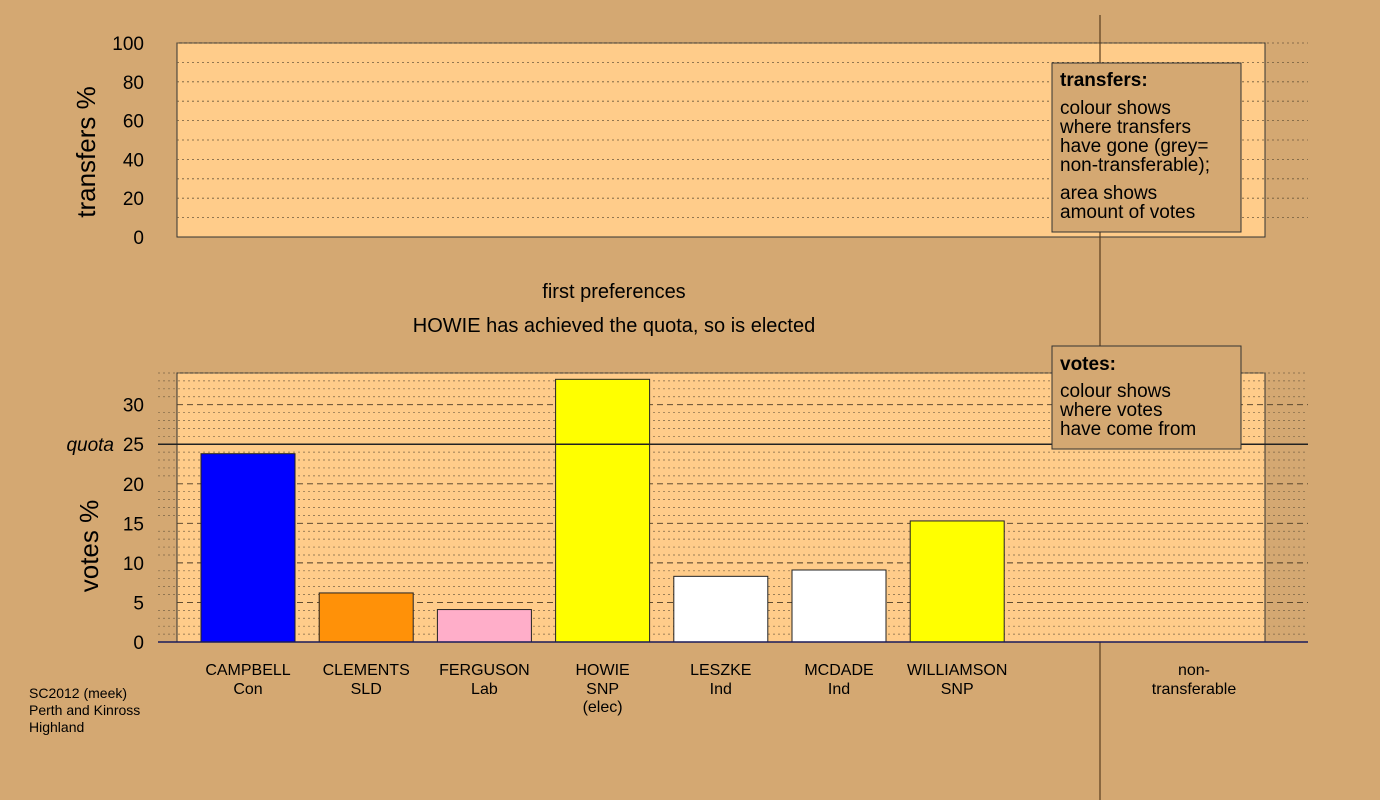 This screenshot has height=800, width=1380. I want to click on transfers-legend-line: colour shows, so click(1115, 108).